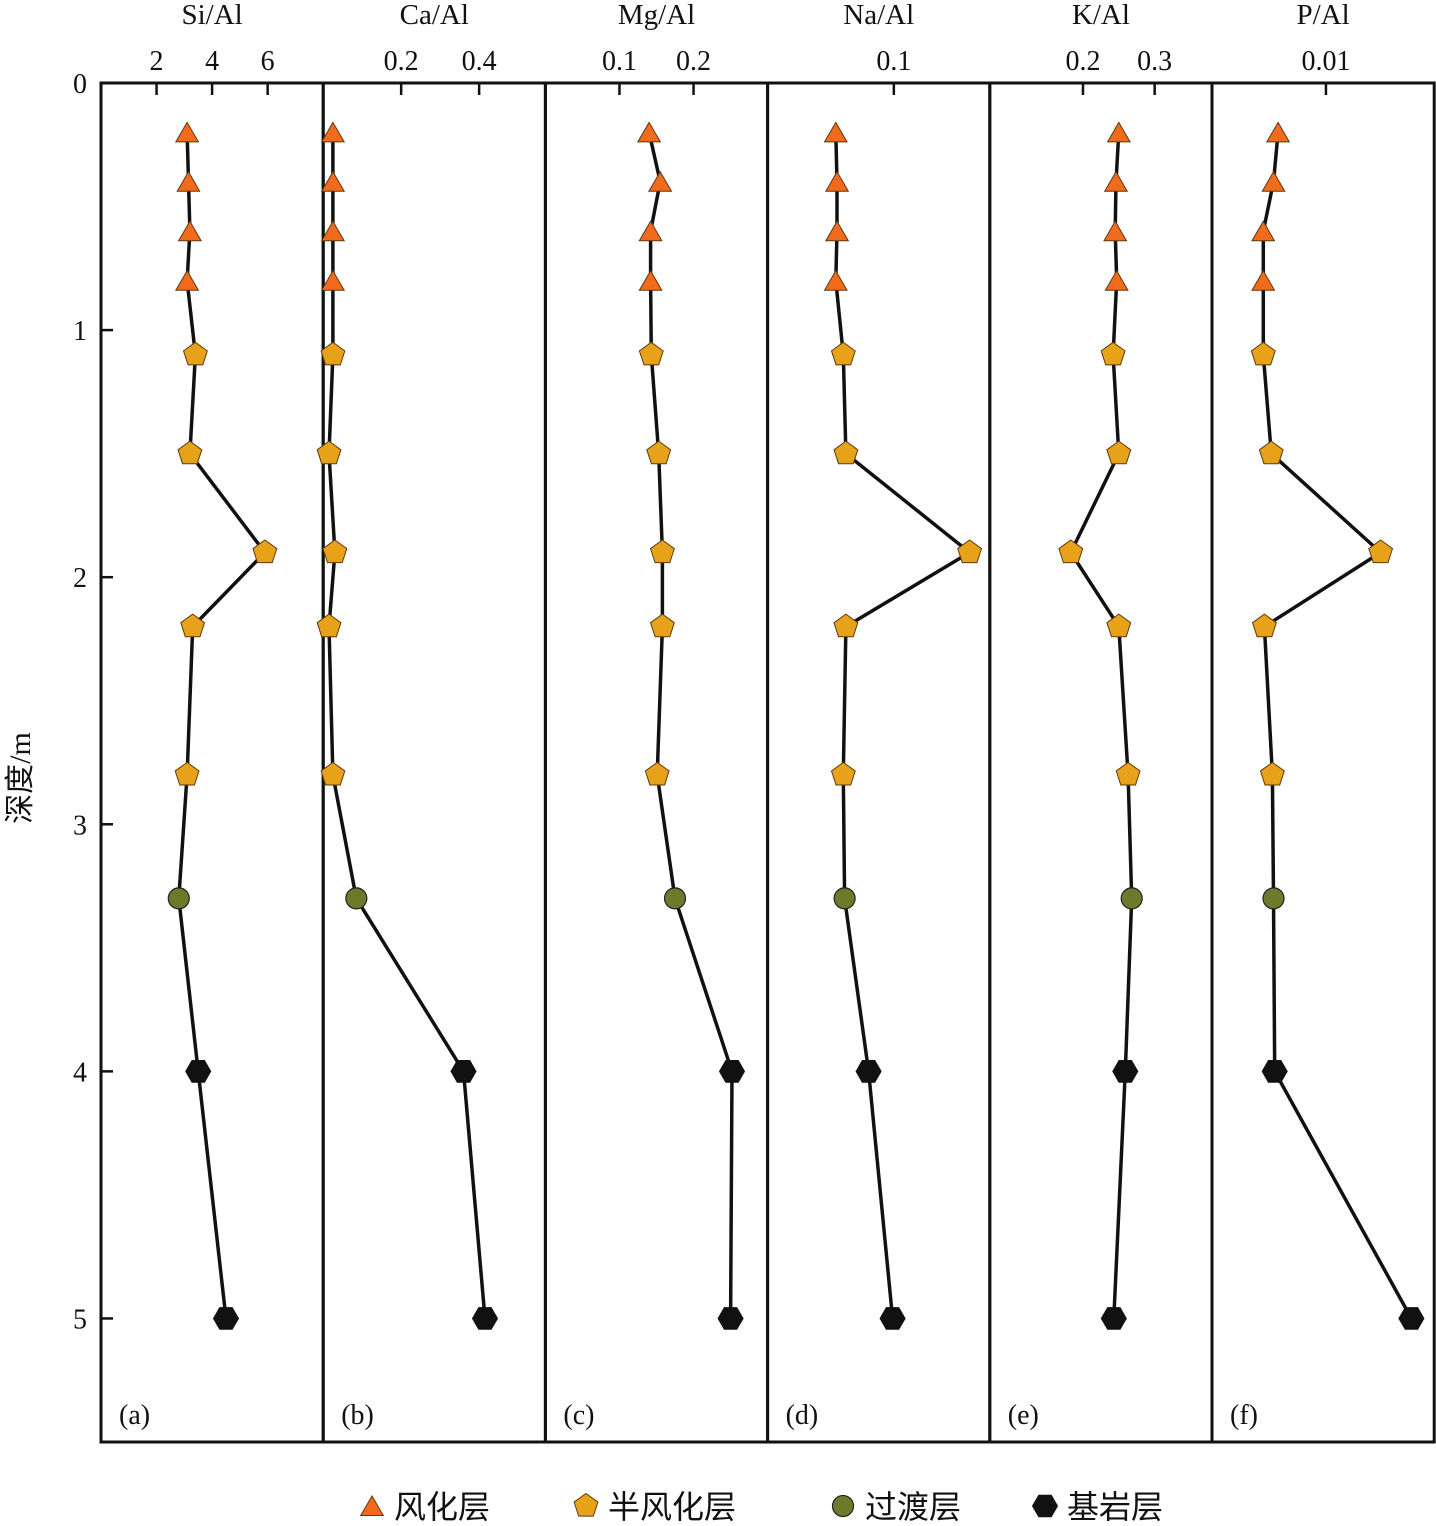  I want to click on legend-item-semi-weathered: 半风化层, so click(654, 1507).